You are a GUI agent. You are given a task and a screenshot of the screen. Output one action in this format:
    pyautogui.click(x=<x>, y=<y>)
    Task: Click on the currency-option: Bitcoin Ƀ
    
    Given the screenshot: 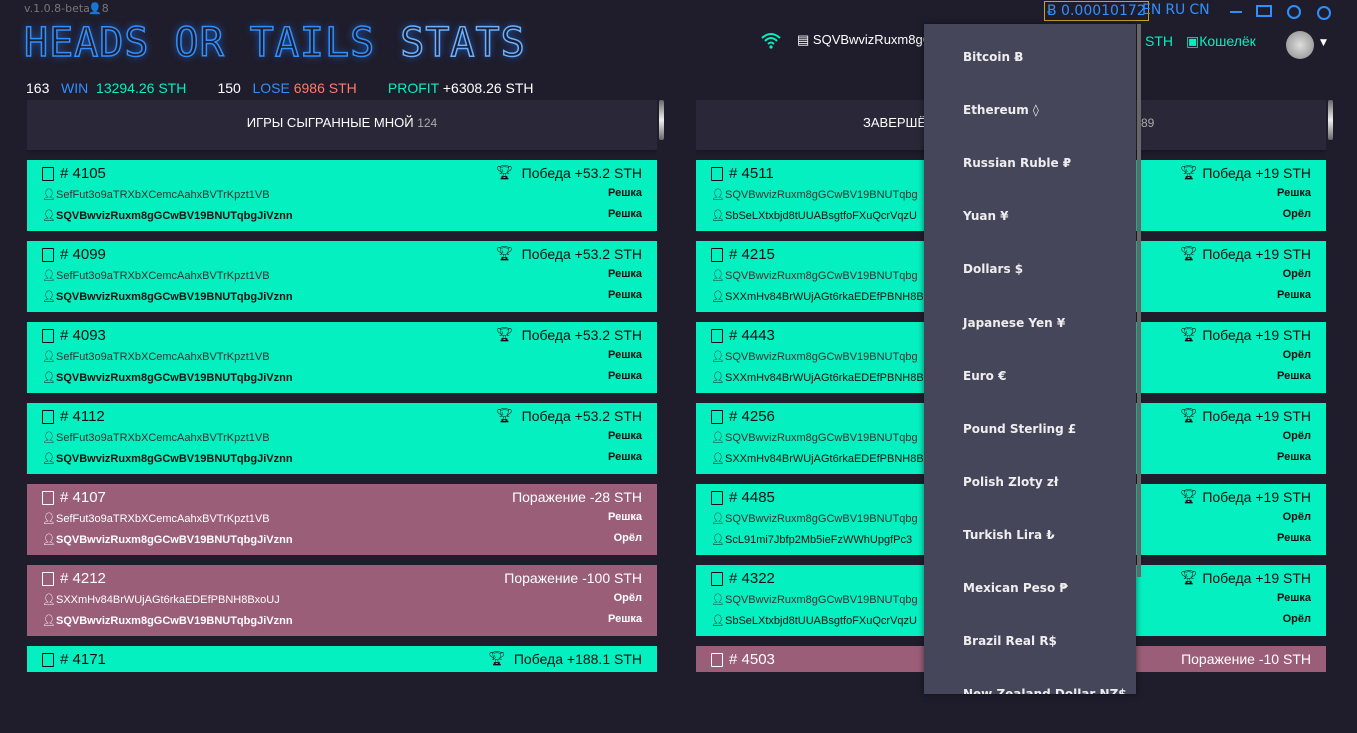 What is the action you would take?
    pyautogui.click(x=993, y=57)
    